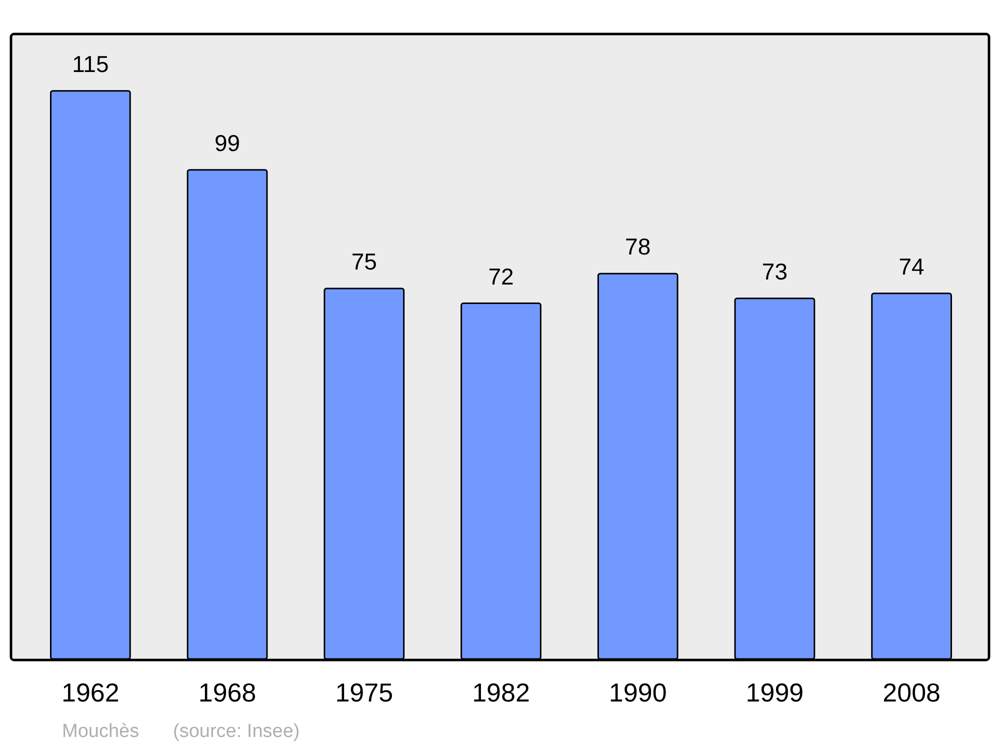 This screenshot has width=1000, height=747. I want to click on data-label: 115, so click(90, 63).